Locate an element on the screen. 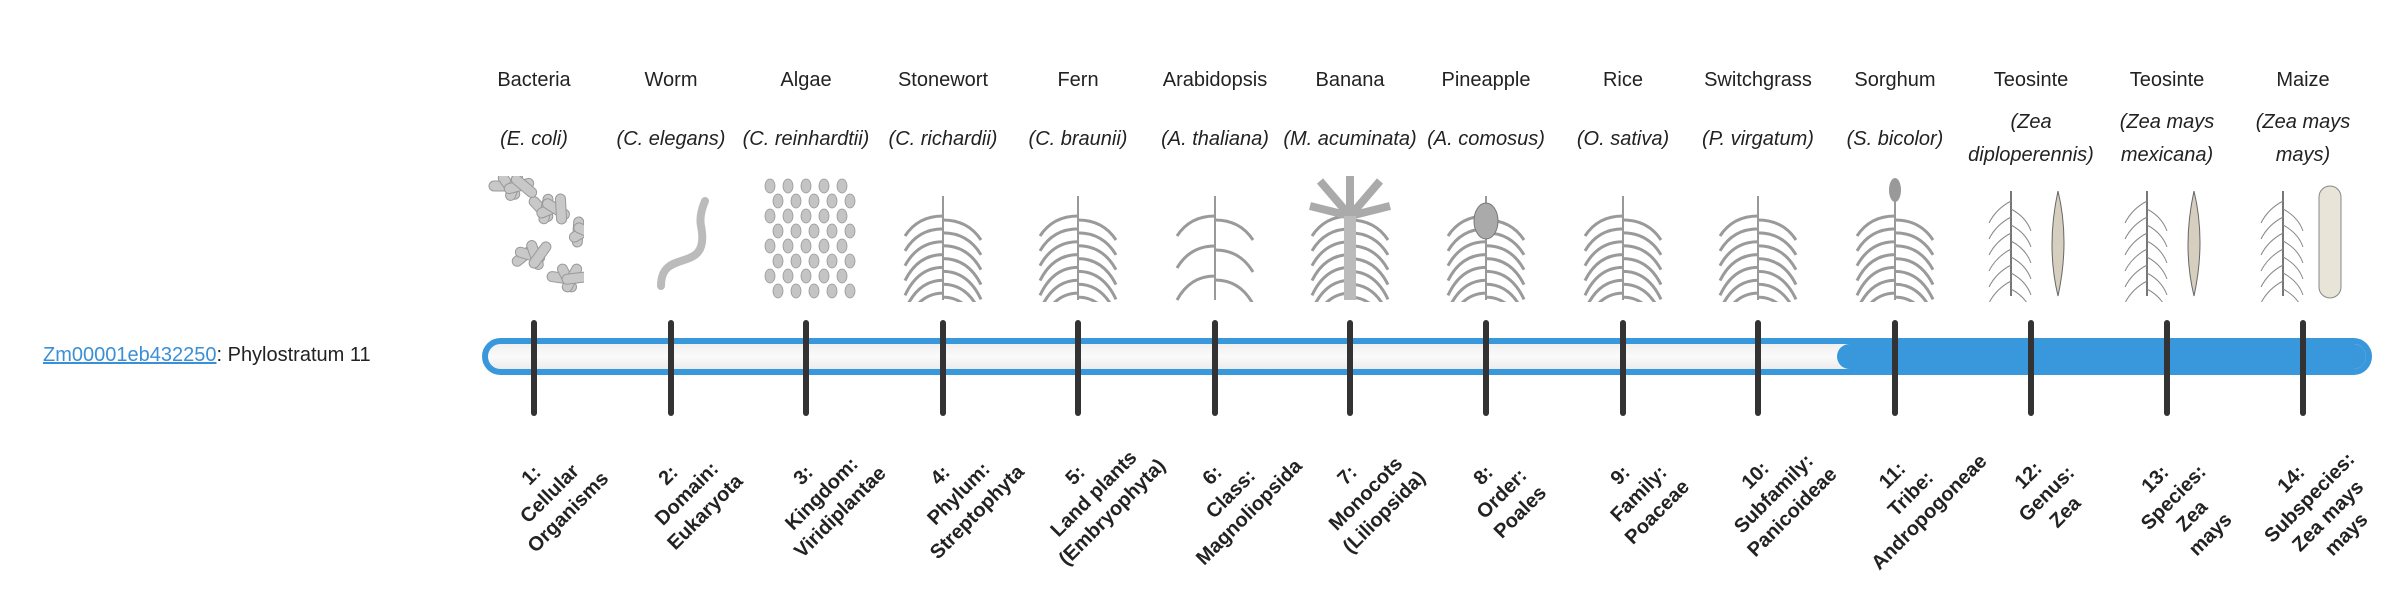 Image resolution: width=2400 pixels, height=600 pixels. scientific-name-text: (A. thaliana) is located at coordinates (1215, 138).